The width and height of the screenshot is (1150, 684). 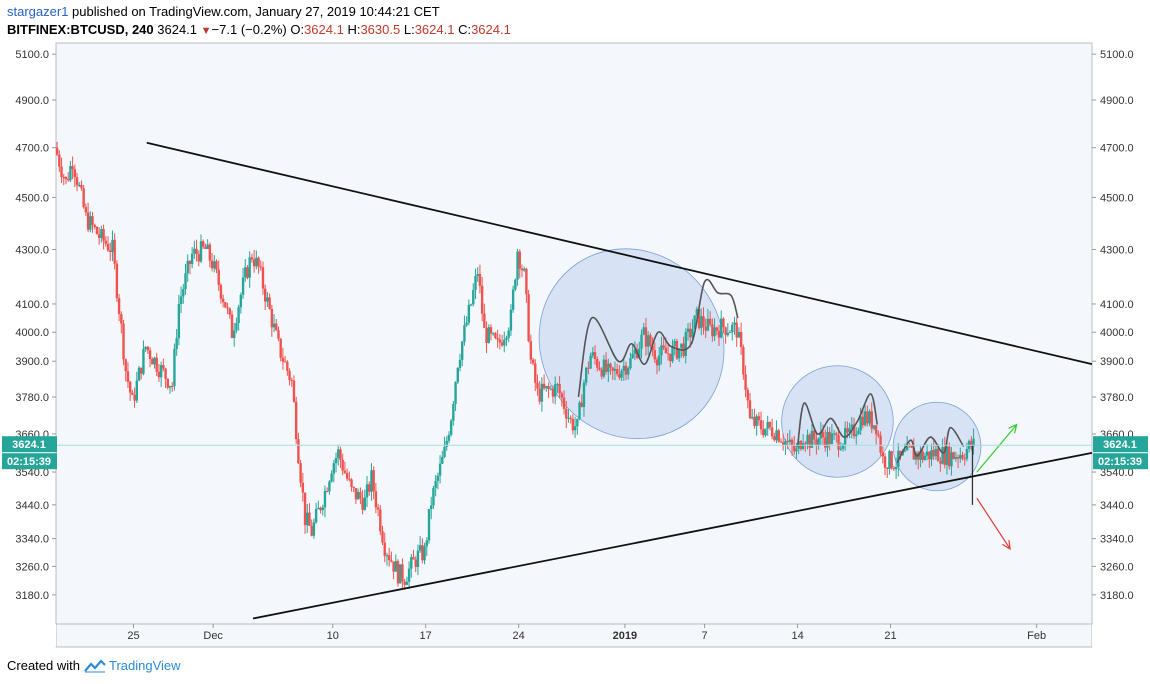 I want to click on close-value: 3624.1, so click(x=491, y=29).